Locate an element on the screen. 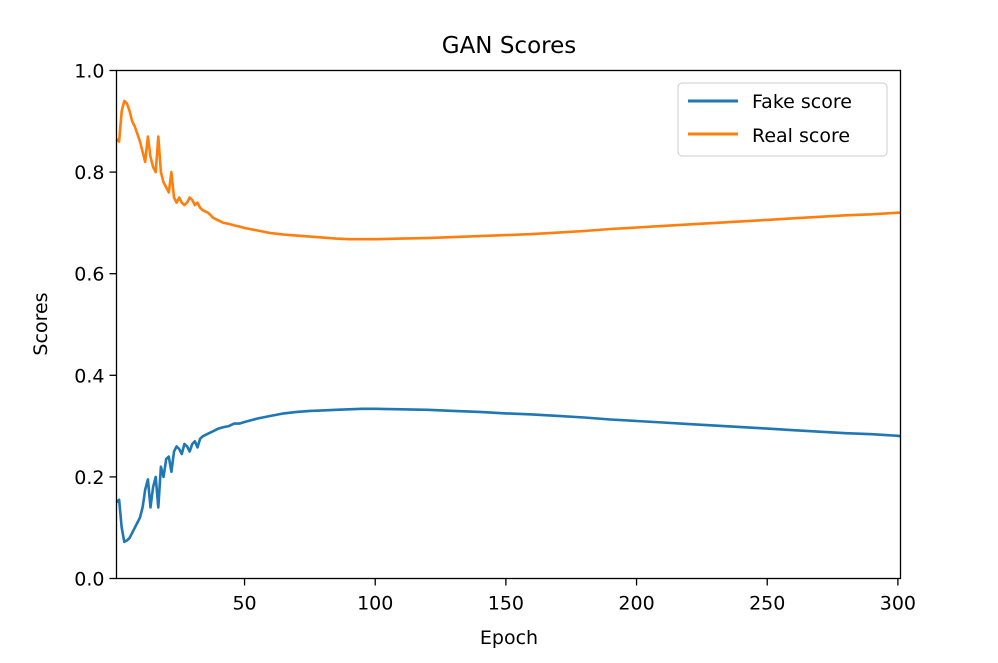  y-axis: 0.0 0.2 0.4 0.6 0.8 1.0 is located at coordinates (95, 326).